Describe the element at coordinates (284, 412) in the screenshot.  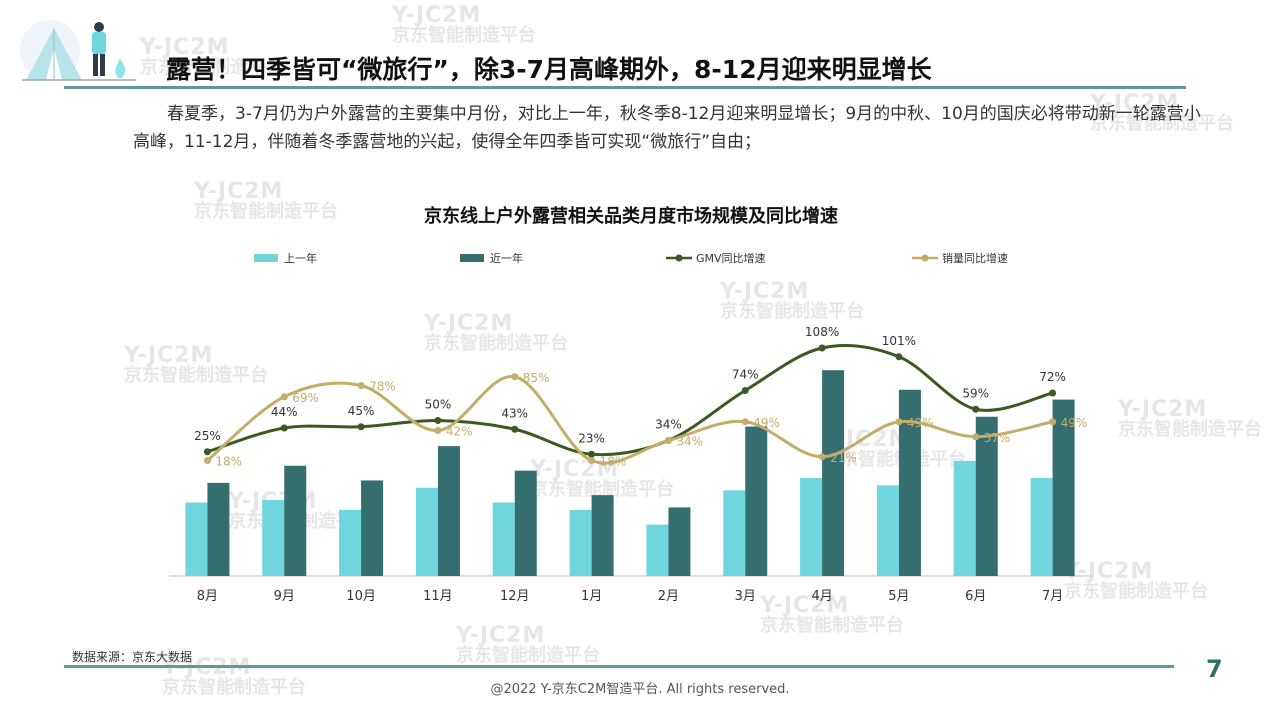
I see `gmv-data-label: 44%` at that location.